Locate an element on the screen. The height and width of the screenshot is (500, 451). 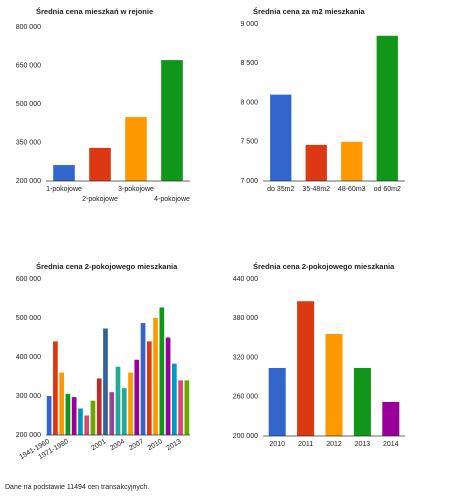
y-tick-label: 440 000 is located at coordinates (245, 279).